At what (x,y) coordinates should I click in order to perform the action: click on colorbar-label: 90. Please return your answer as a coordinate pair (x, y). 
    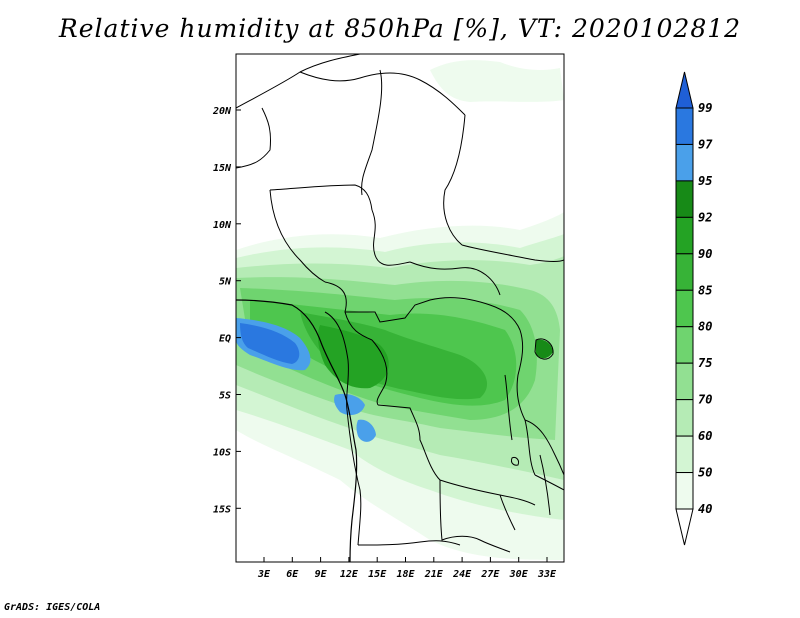
    Looking at the image, I should click on (705, 254).